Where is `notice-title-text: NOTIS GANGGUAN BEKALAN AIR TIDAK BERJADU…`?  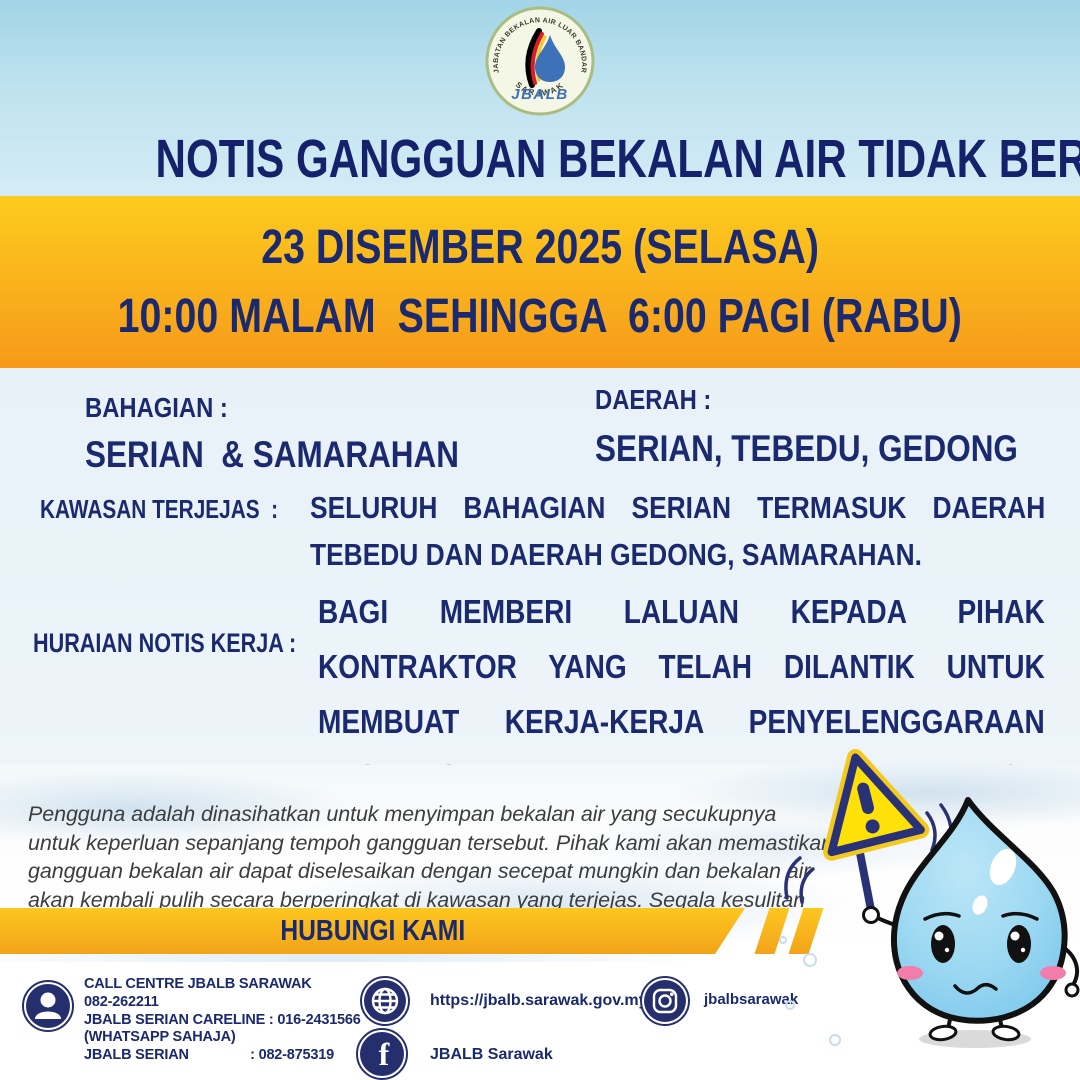 notice-title-text: NOTIS GANGGUAN BEKALAN AIR TIDAK BERJADU… is located at coordinates (617, 159).